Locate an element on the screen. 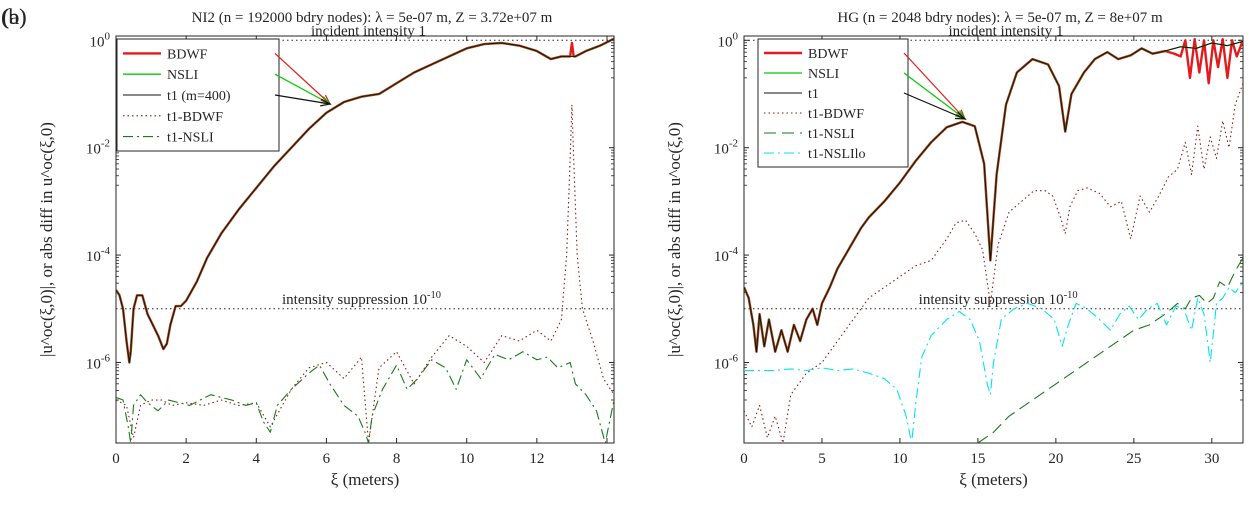 This screenshot has height=507, width=1255. x-tick-label: 14 is located at coordinates (607, 459).